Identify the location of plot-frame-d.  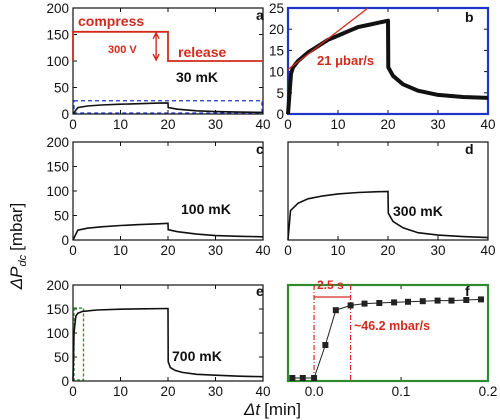
(388, 191).